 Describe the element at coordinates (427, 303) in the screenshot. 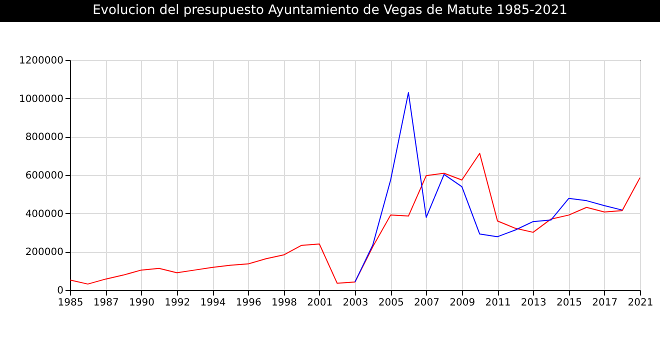

I see `x-tick-label: 2007` at that location.